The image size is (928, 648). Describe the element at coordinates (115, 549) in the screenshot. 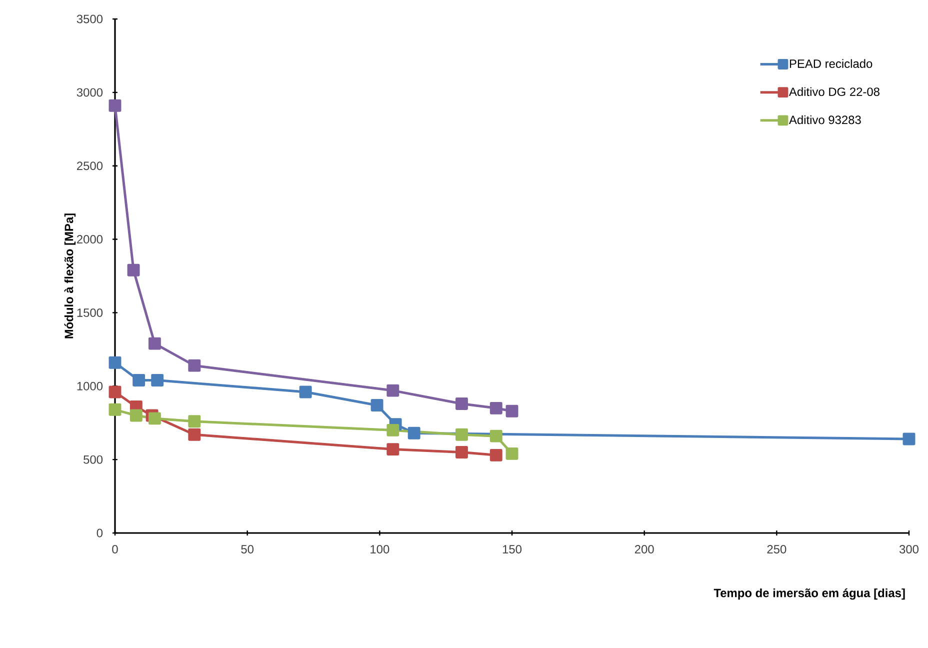

I see `x-tick-label: 0` at that location.